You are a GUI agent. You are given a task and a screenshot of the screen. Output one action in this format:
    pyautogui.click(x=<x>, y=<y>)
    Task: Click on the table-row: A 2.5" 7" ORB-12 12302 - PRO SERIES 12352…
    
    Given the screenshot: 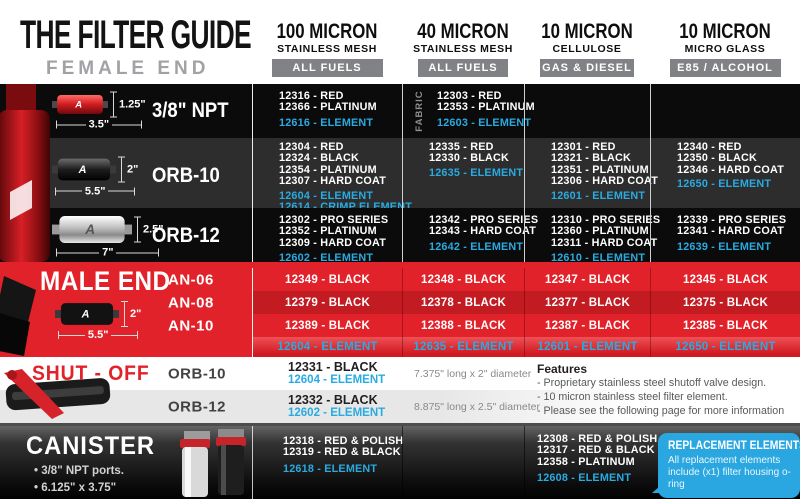 What is the action you would take?
    pyautogui.click(x=400, y=236)
    